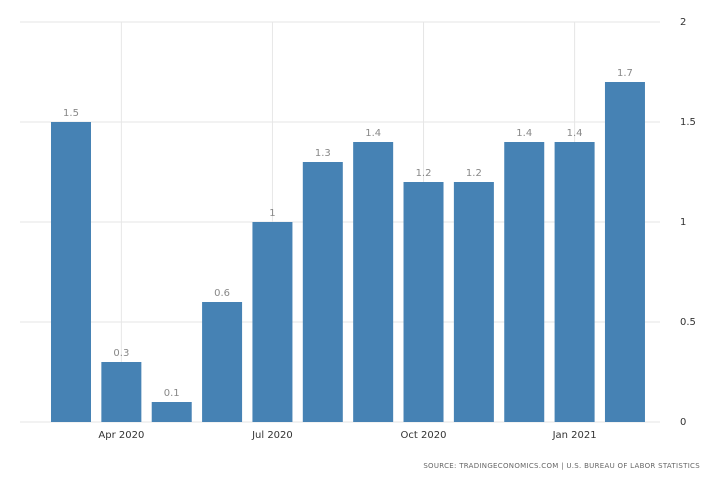 The width and height of the screenshot is (728, 485). Describe the element at coordinates (424, 435) in the screenshot. I see `x-tick-label: Oct 2020` at that location.